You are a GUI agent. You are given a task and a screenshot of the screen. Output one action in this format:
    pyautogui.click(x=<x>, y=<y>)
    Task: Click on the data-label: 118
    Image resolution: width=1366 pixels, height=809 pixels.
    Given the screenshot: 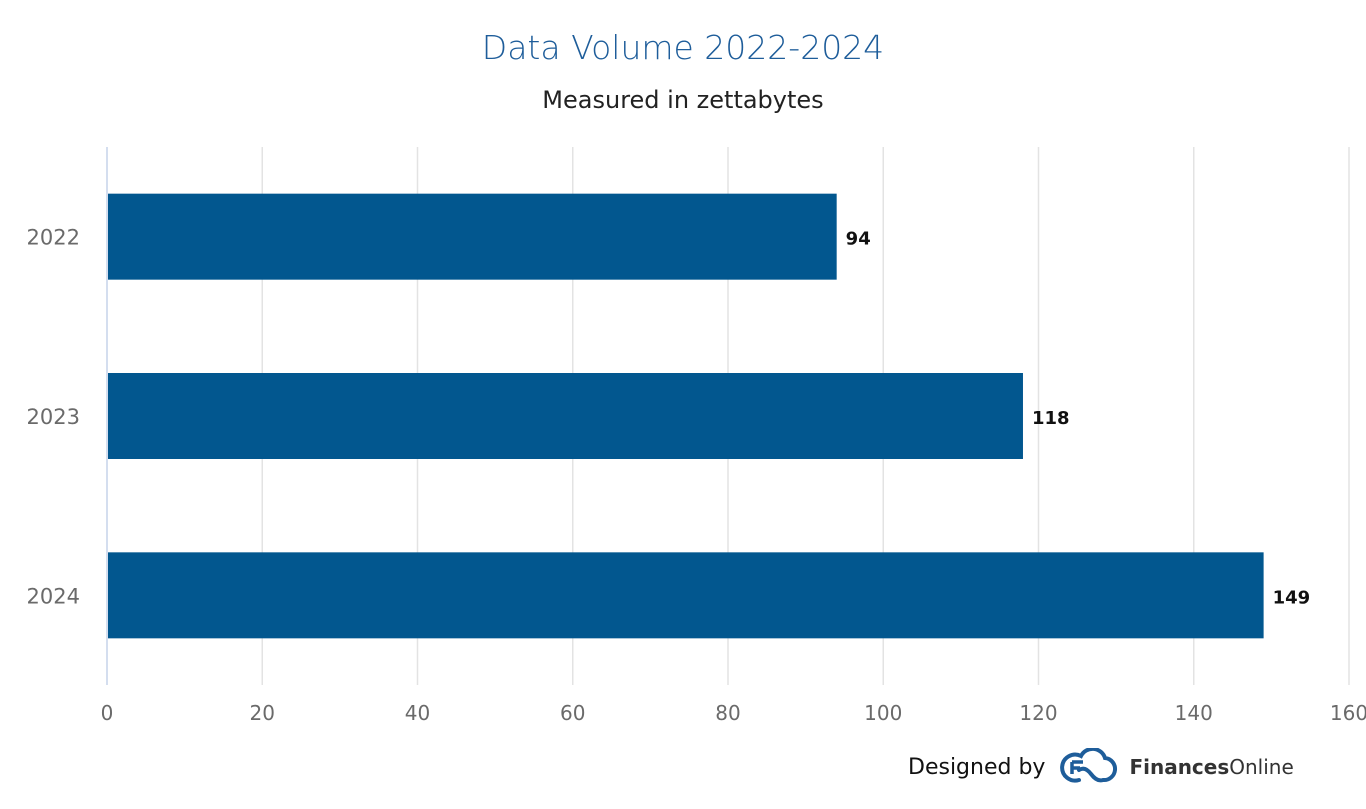 What is the action you would take?
    pyautogui.click(x=1051, y=418)
    